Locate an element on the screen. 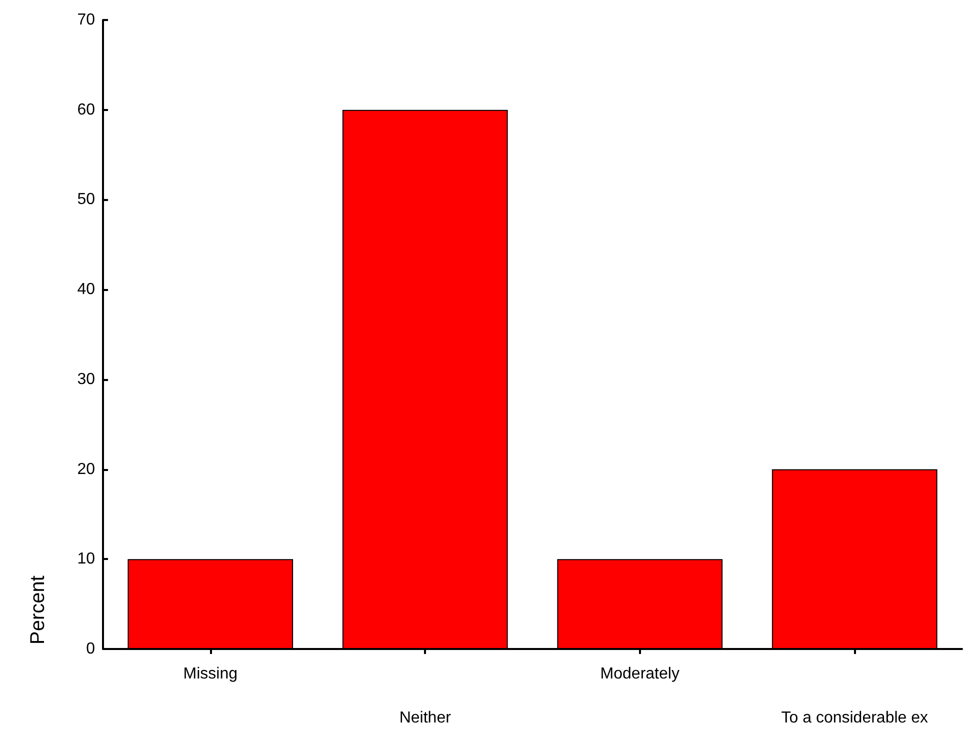 The image size is (967, 729). y-tick-label: 60 is located at coordinates (86, 109).